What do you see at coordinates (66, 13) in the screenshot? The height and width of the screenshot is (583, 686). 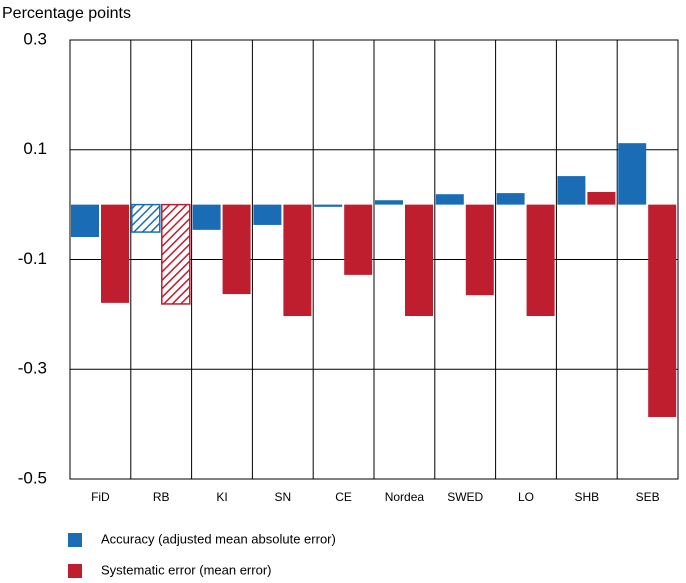 I see `y-axis-label: Percentage points` at bounding box center [66, 13].